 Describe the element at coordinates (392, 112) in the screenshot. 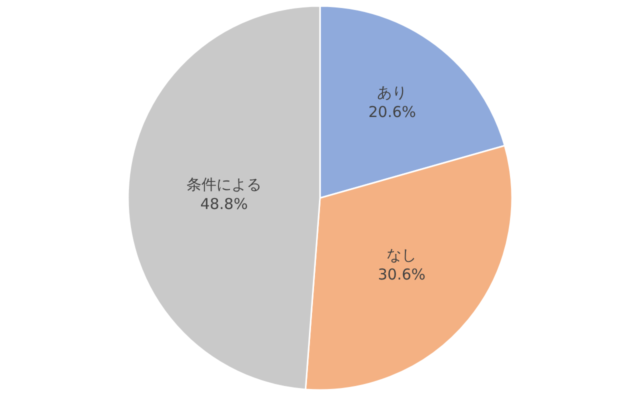

I see `data-label: 20.6%` at that location.